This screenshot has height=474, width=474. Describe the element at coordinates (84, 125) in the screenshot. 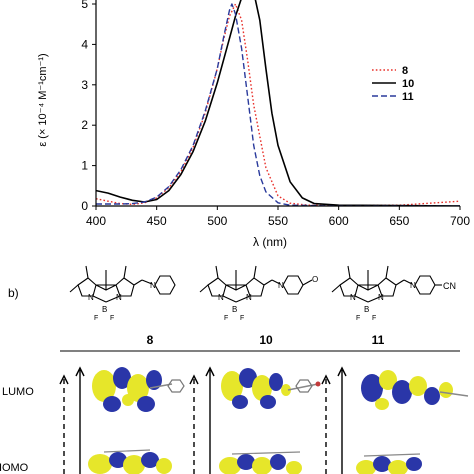

I see `y-tick-label: 2` at that location.